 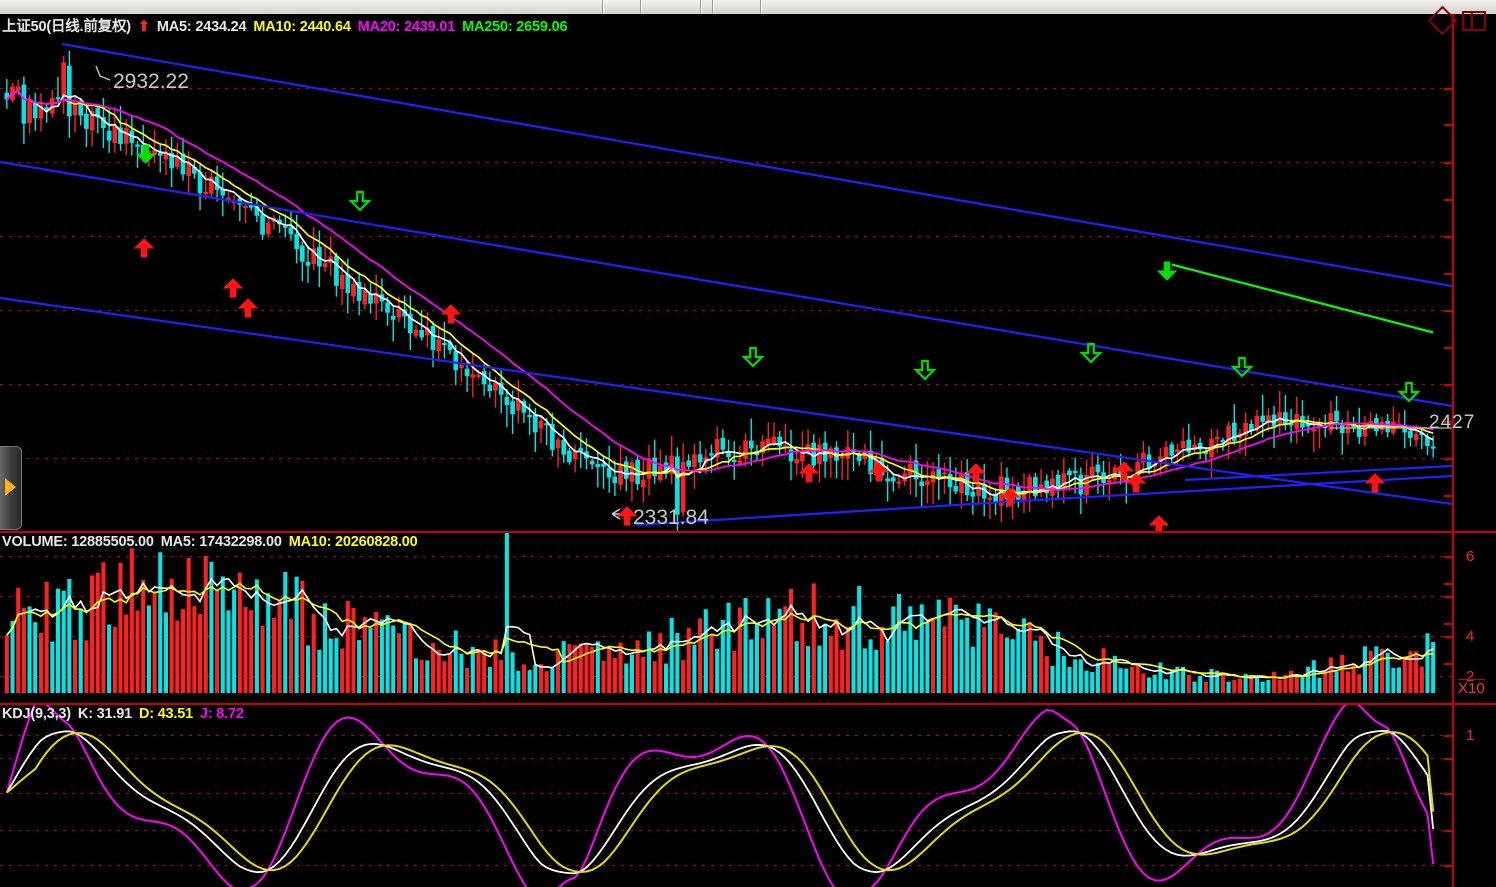 What do you see at coordinates (515, 27) in the screenshot?
I see `ma250-label: MA250: 2659.06` at bounding box center [515, 27].